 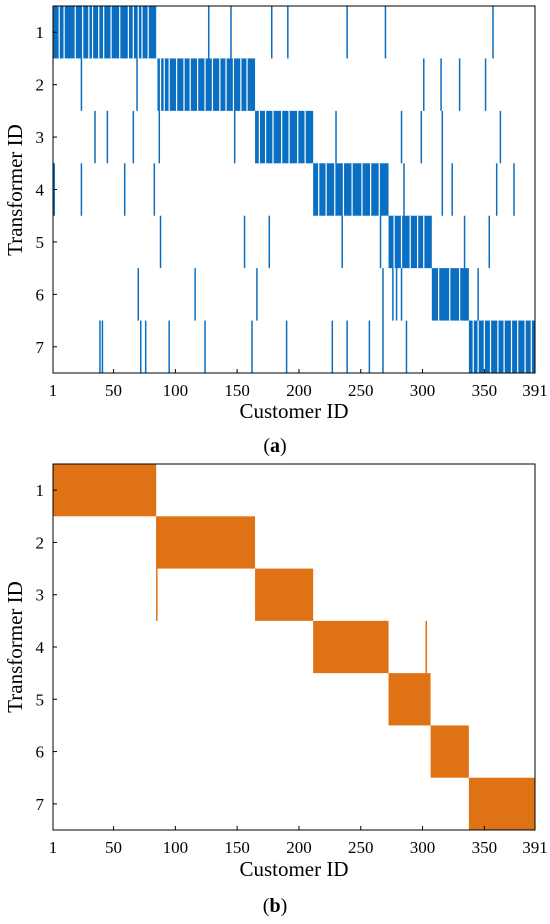 I want to click on panel-label-letter: b, so click(x=274, y=906).